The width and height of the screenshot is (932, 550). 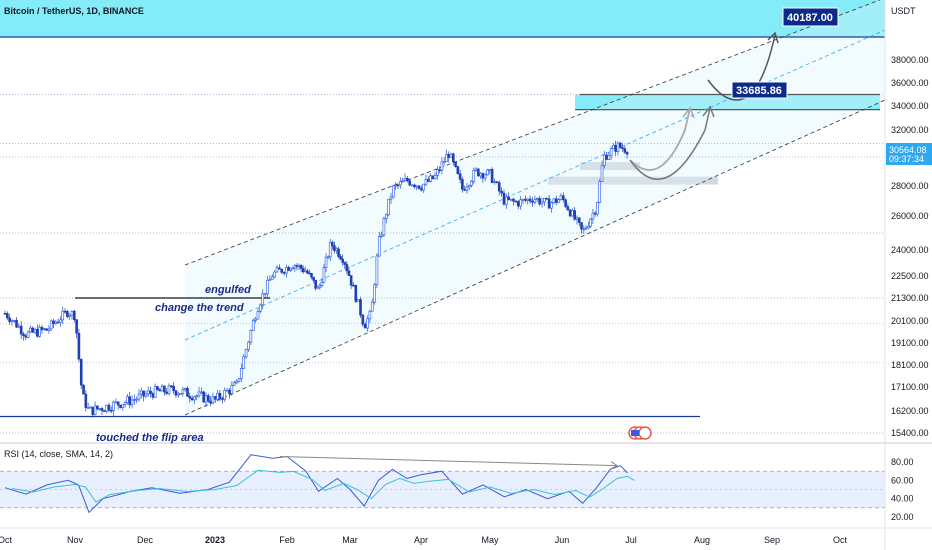 I want to click on time-axis: Oct Nov Dec 2023 Feb Mar Apr May Jun Jul Aug Sep Oct, so click(x=423, y=540).